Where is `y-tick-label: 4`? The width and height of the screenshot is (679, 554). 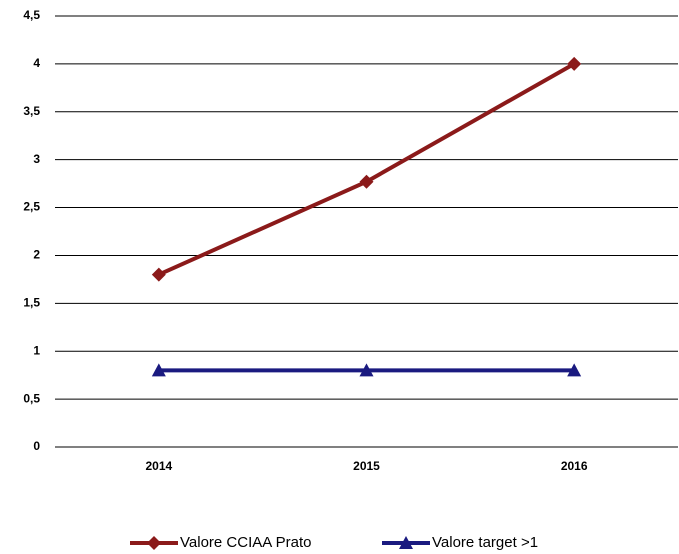 y-tick-label: 4 is located at coordinates (36, 63).